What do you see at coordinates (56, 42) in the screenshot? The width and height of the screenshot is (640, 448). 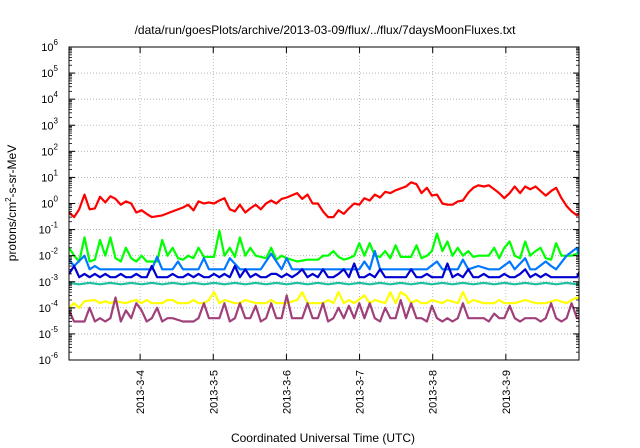 I see `y-tick-exponent: 6` at bounding box center [56, 42].